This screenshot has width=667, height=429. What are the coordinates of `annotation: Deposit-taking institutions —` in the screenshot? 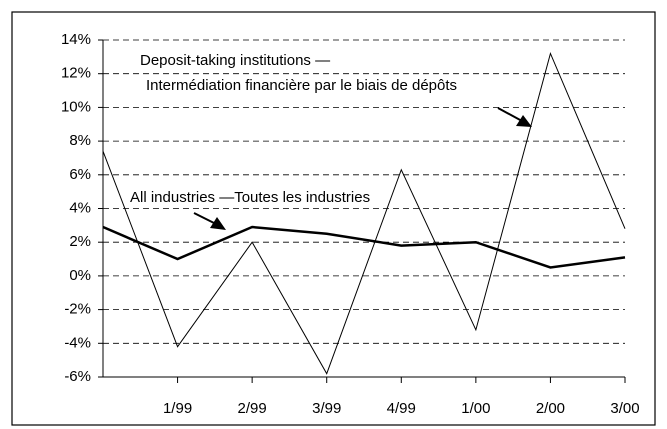 It's located at (235, 60).